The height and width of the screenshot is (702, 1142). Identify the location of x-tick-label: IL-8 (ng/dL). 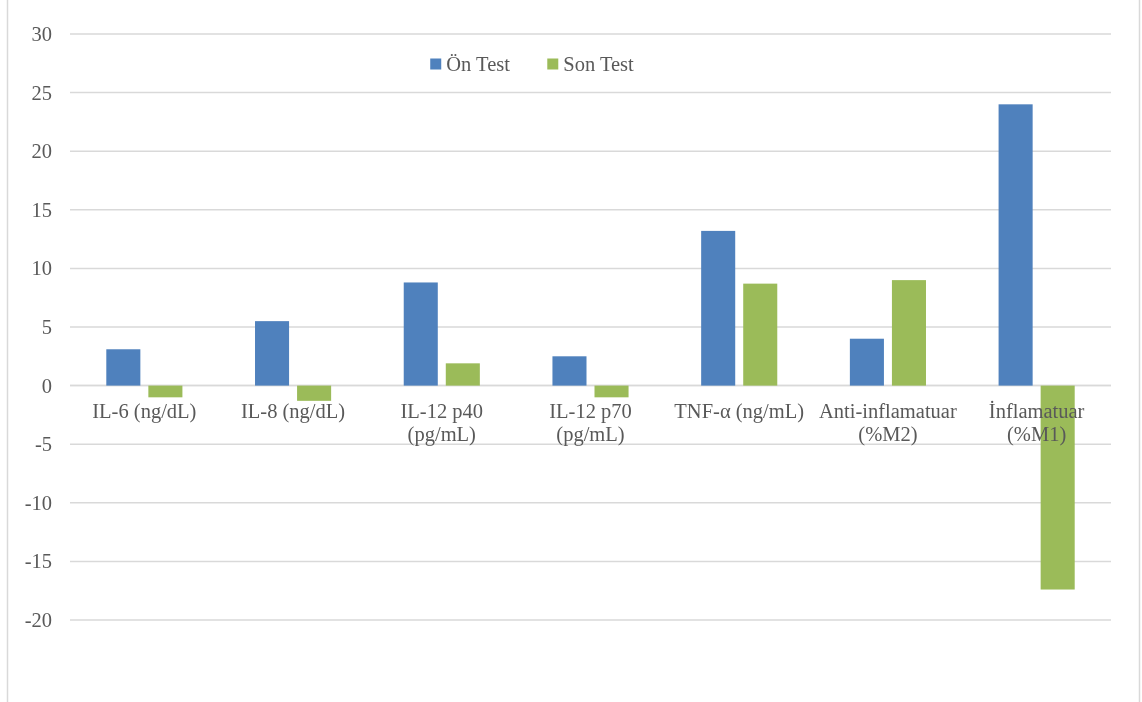
(293, 411).